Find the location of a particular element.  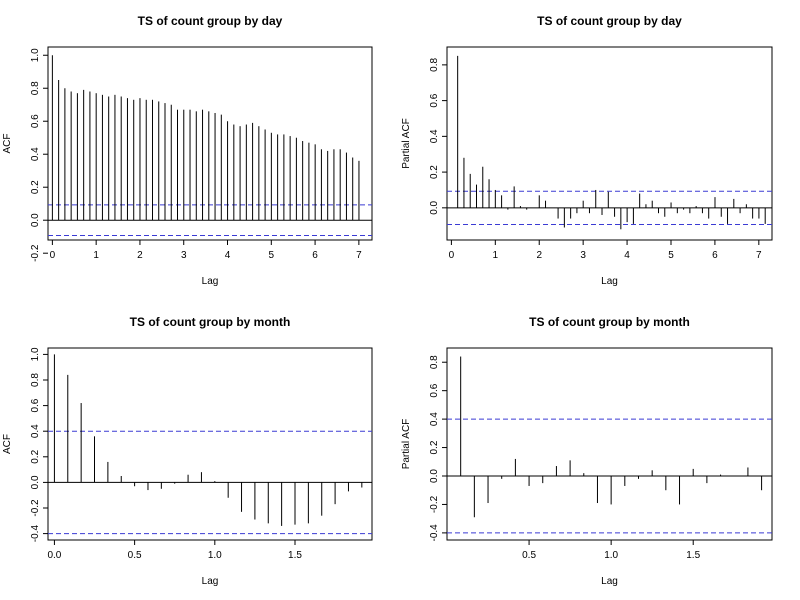

chart-marks: 0 1 2 3 4 5 6 7 0.0 0.2 0.4 0.6 0.8 is located at coordinates (600, 158).